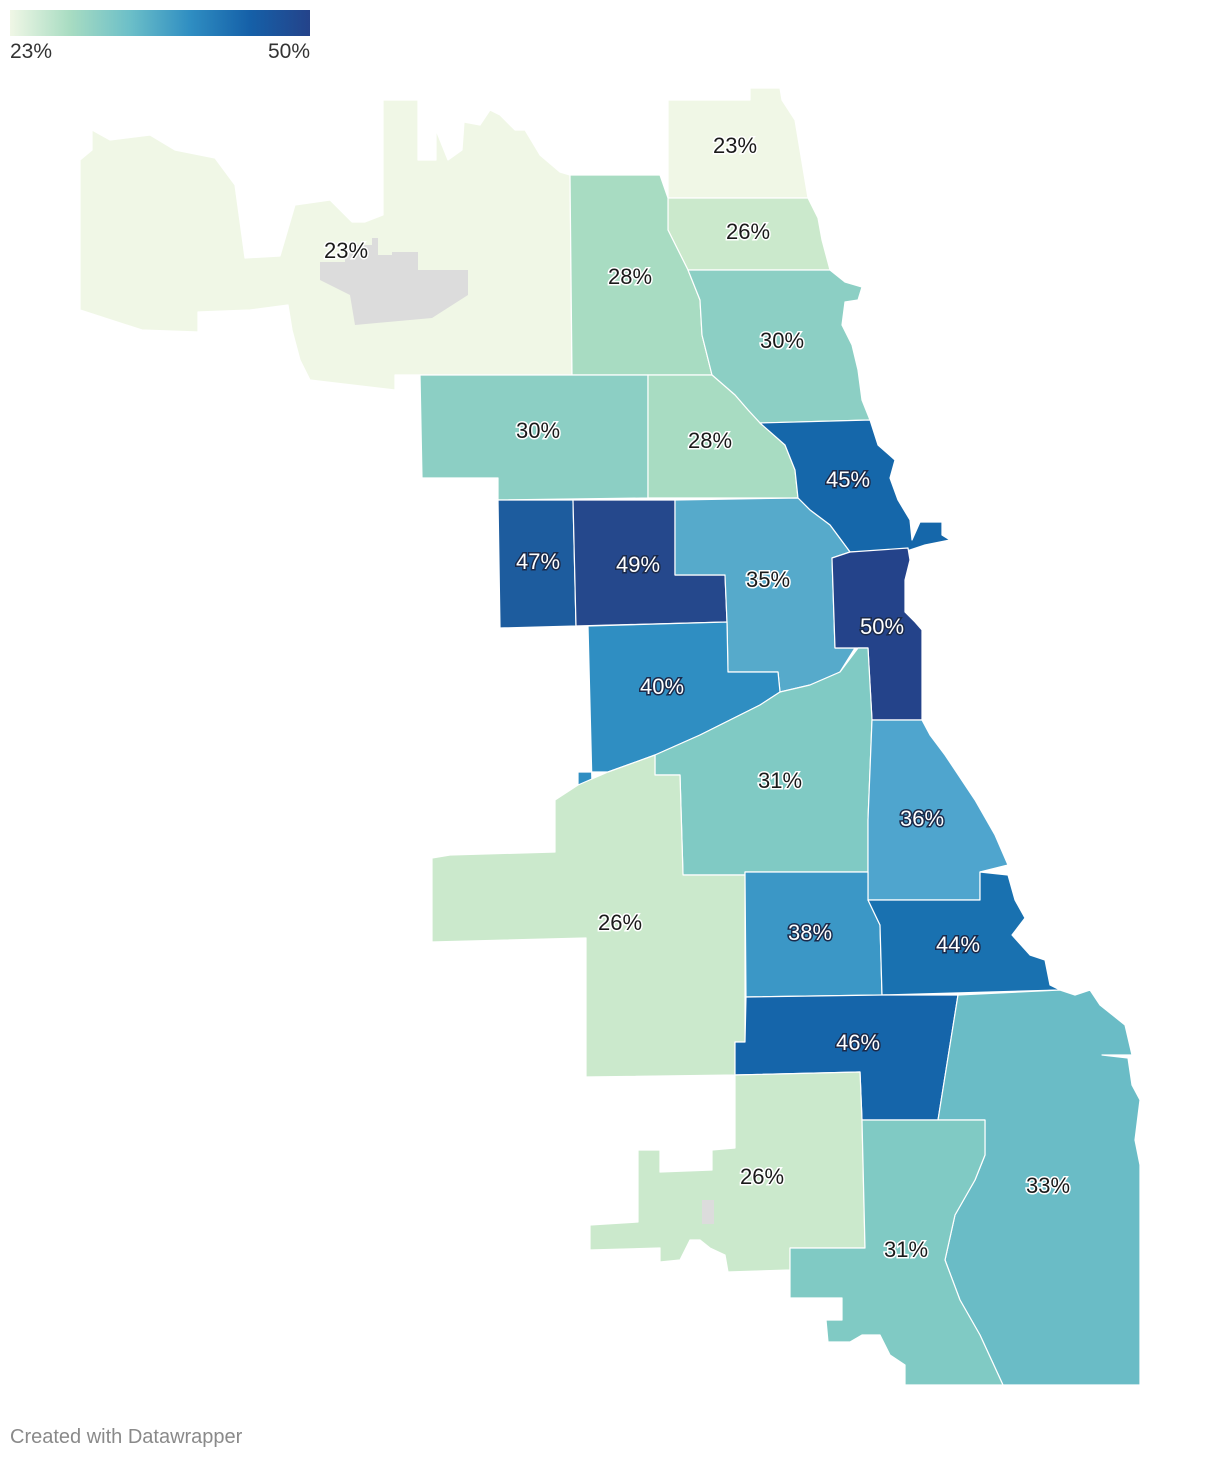  What do you see at coordinates (710, 440) in the screenshot?
I see `region-label-north-side-central: 28%` at bounding box center [710, 440].